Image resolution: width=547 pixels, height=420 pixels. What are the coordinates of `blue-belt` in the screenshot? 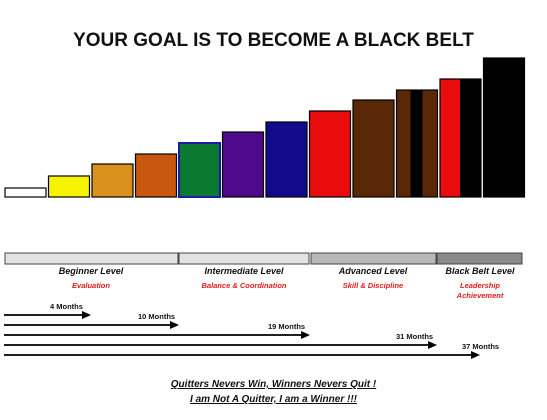 It's located at (286, 159).